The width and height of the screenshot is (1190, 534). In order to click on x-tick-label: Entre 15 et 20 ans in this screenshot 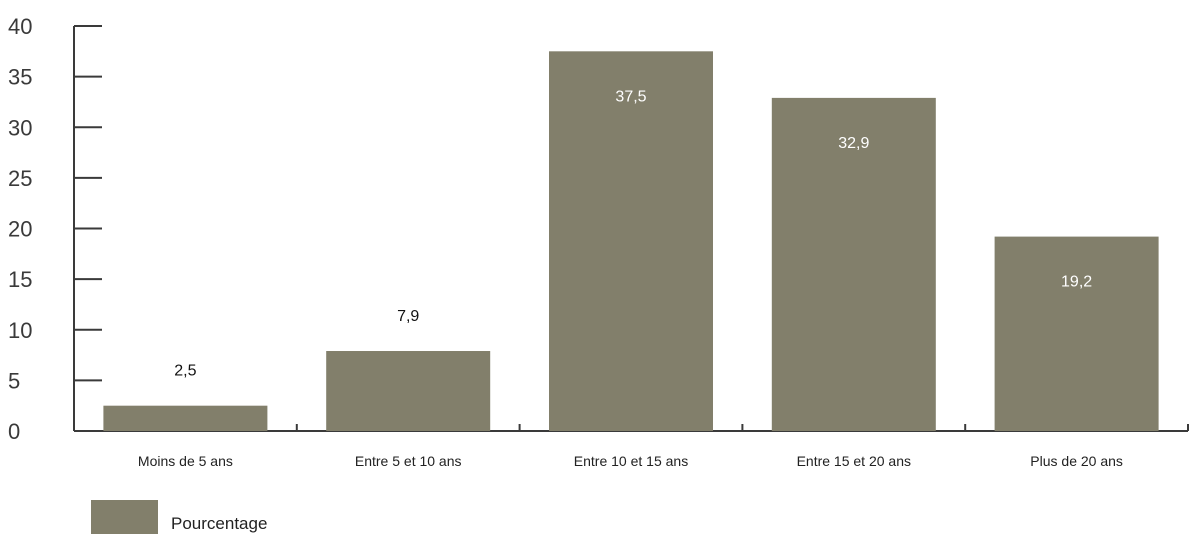, I will do `click(854, 461)`.